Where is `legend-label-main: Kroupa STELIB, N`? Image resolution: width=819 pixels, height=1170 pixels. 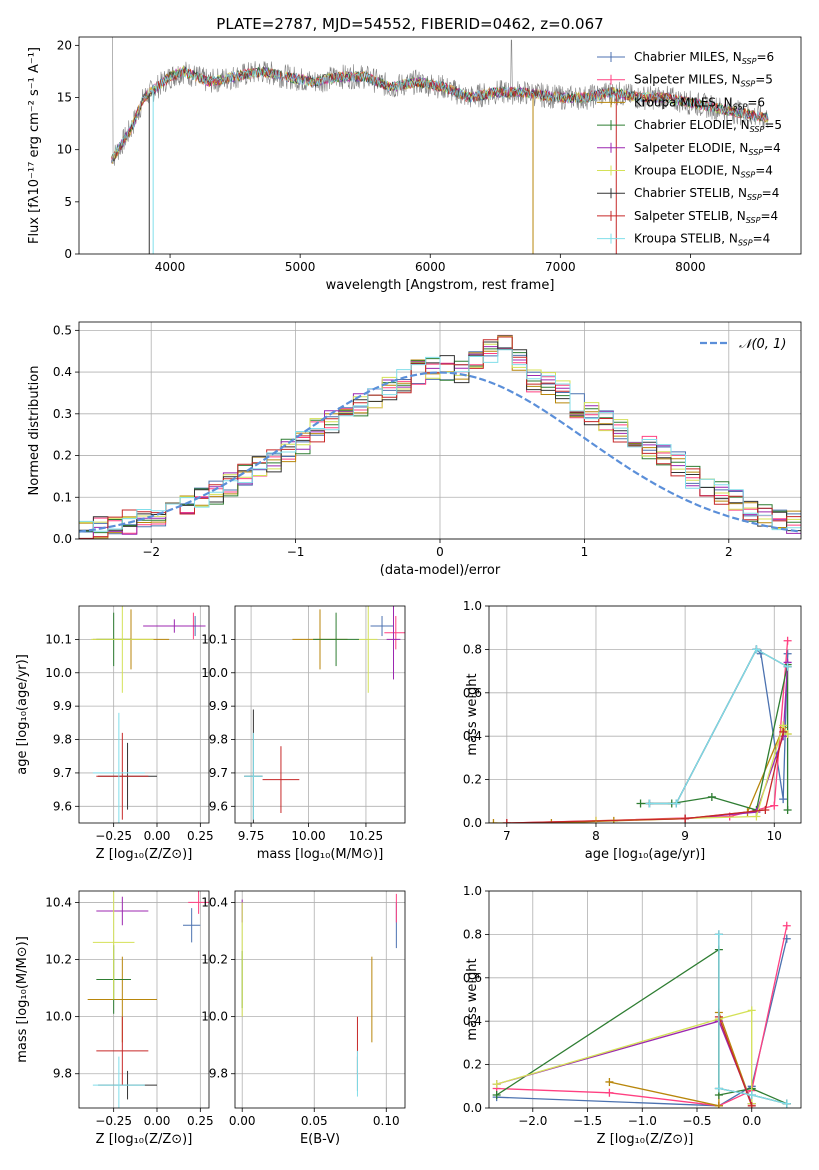 legend-label-main: Kroupa STELIB, N is located at coordinates (686, 239).